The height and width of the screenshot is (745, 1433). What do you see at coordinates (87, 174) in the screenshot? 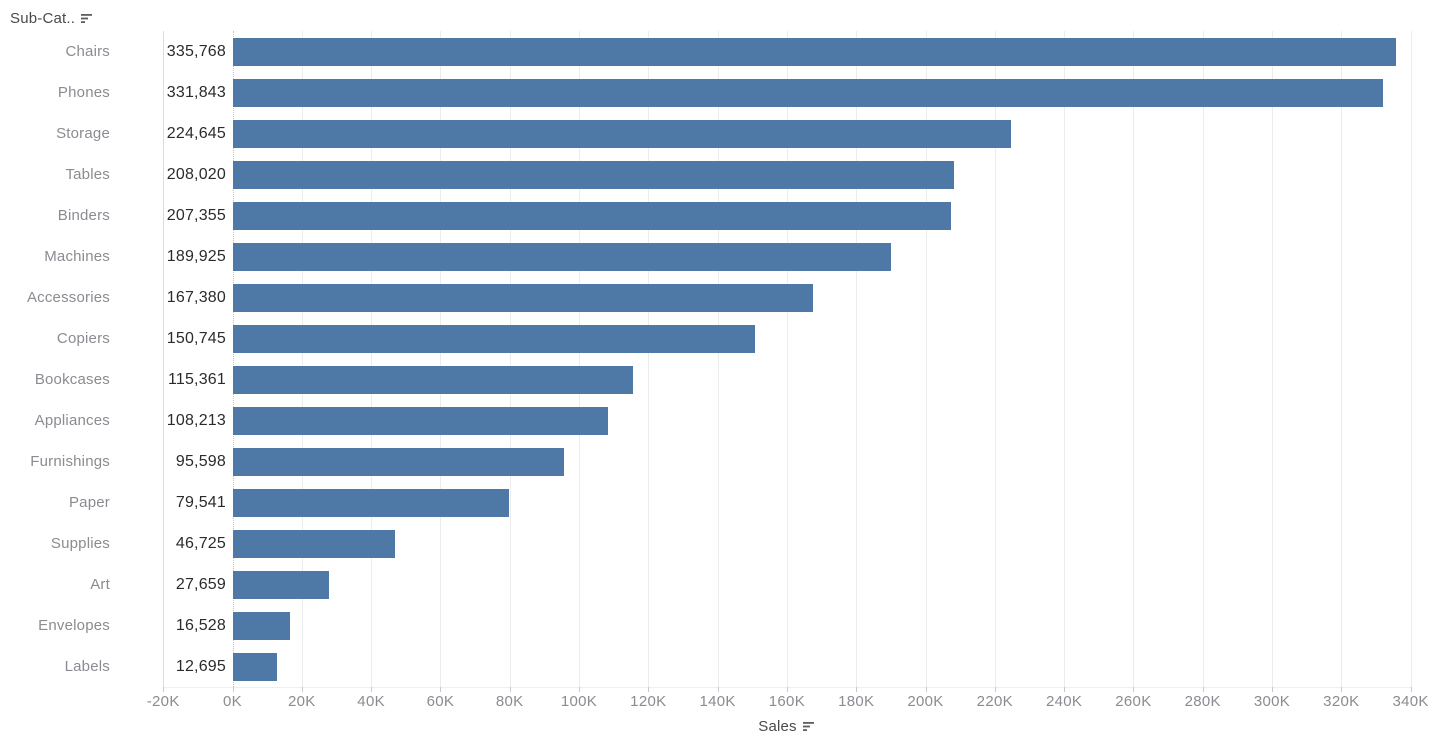
I see `category-label: Tables` at bounding box center [87, 174].